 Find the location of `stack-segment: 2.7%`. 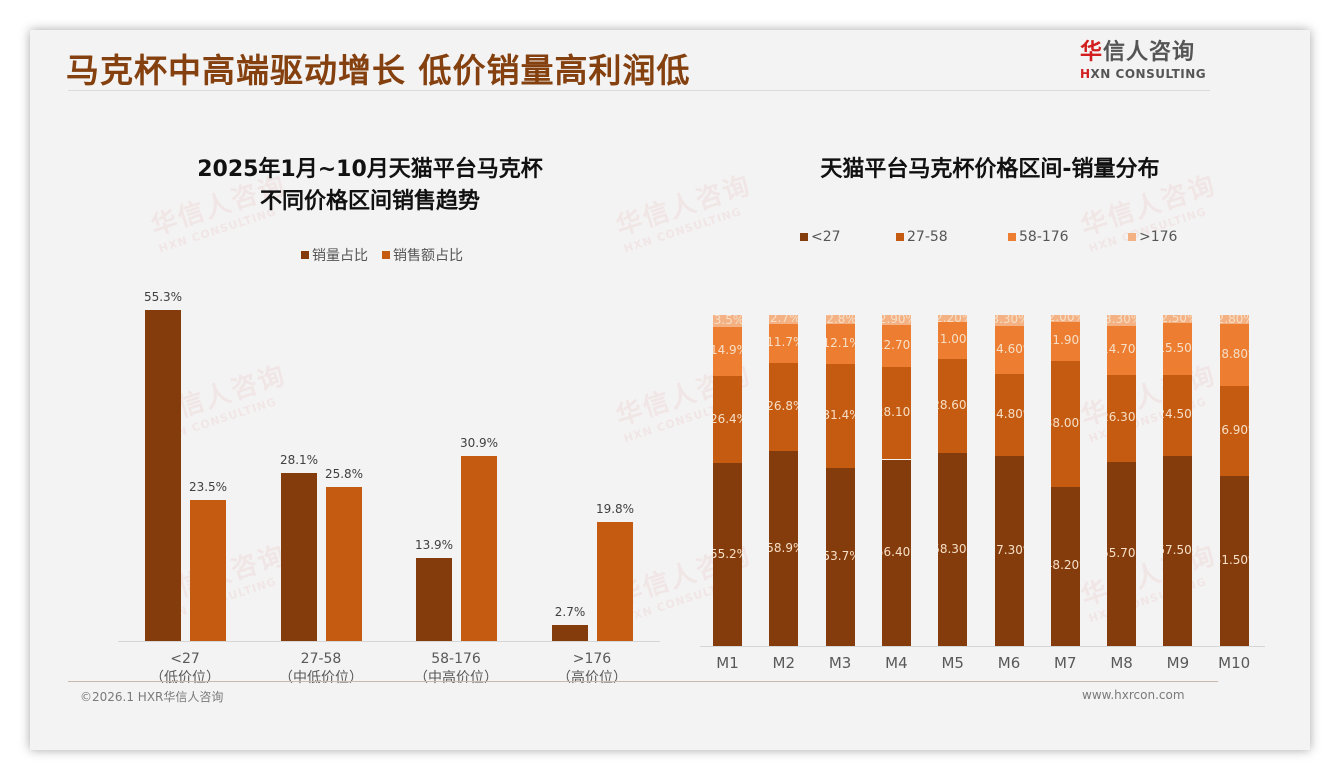

stack-segment: 2.7% is located at coordinates (784, 319).